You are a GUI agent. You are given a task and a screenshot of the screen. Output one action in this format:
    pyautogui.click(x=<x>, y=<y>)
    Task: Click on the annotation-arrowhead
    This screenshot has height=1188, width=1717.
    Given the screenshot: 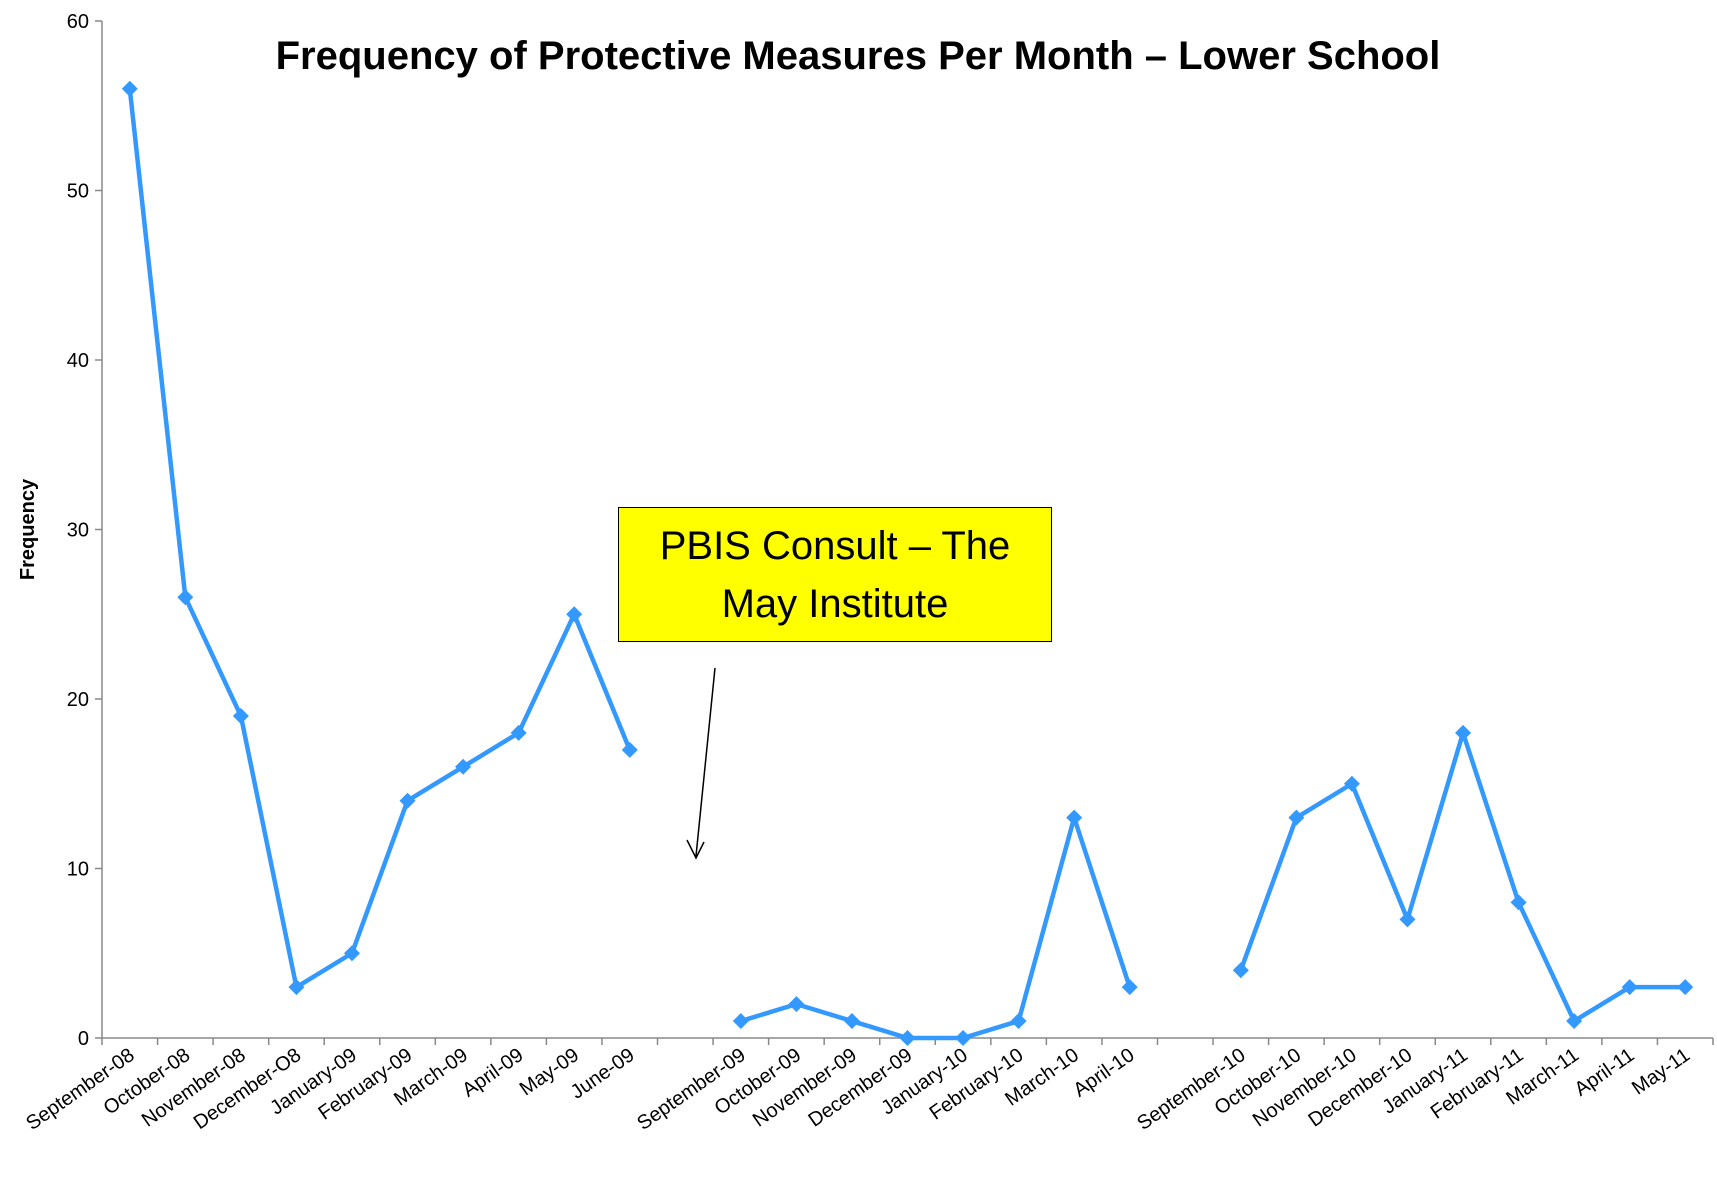 What is the action you would take?
    pyautogui.click(x=695, y=849)
    